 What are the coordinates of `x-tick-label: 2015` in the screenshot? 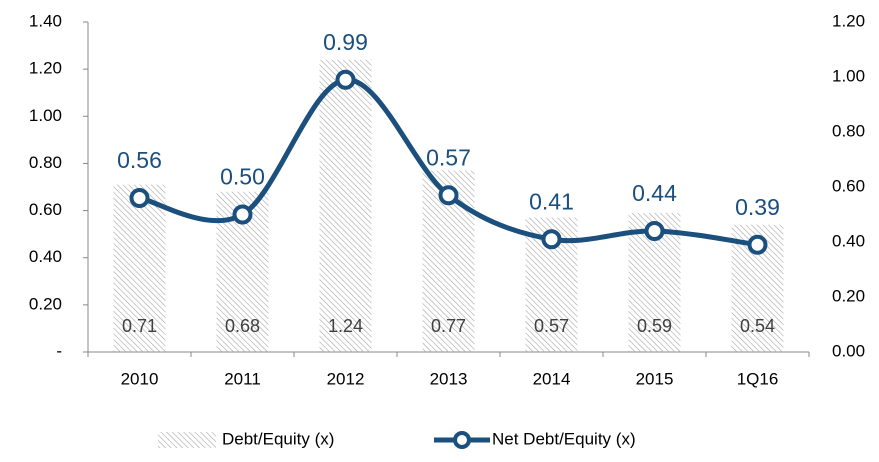 It's located at (655, 378).